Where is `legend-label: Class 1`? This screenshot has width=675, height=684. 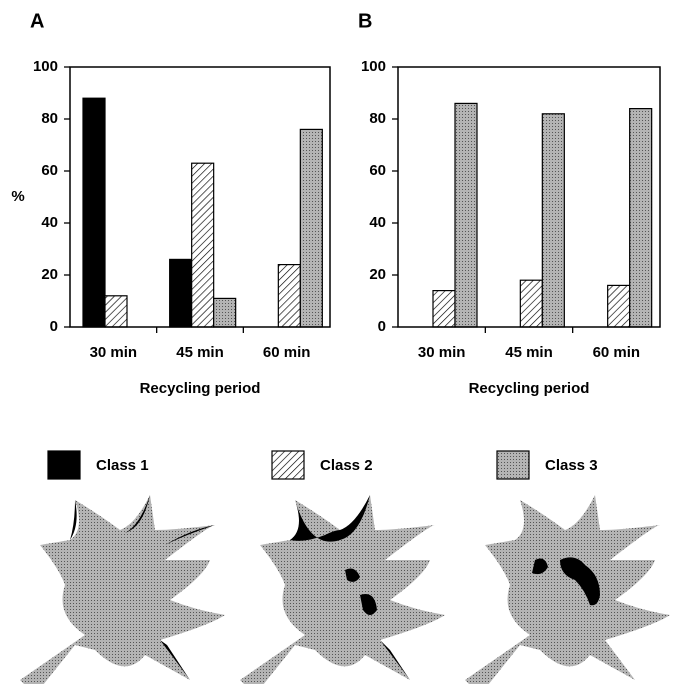 legend-label: Class 1 is located at coordinates (122, 465).